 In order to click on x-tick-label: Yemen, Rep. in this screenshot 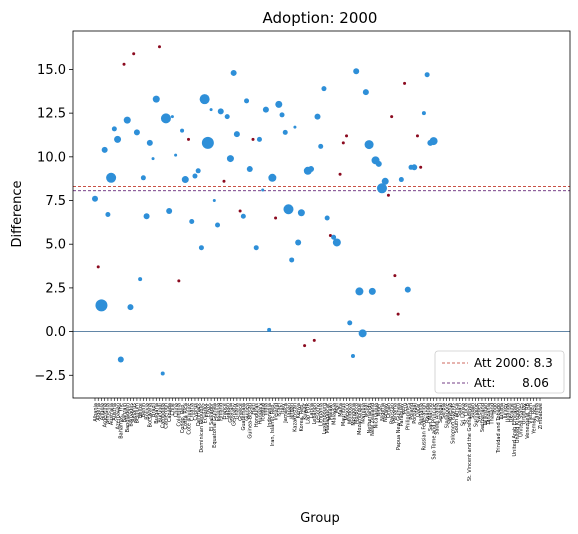, I will do `click(534, 419)`.